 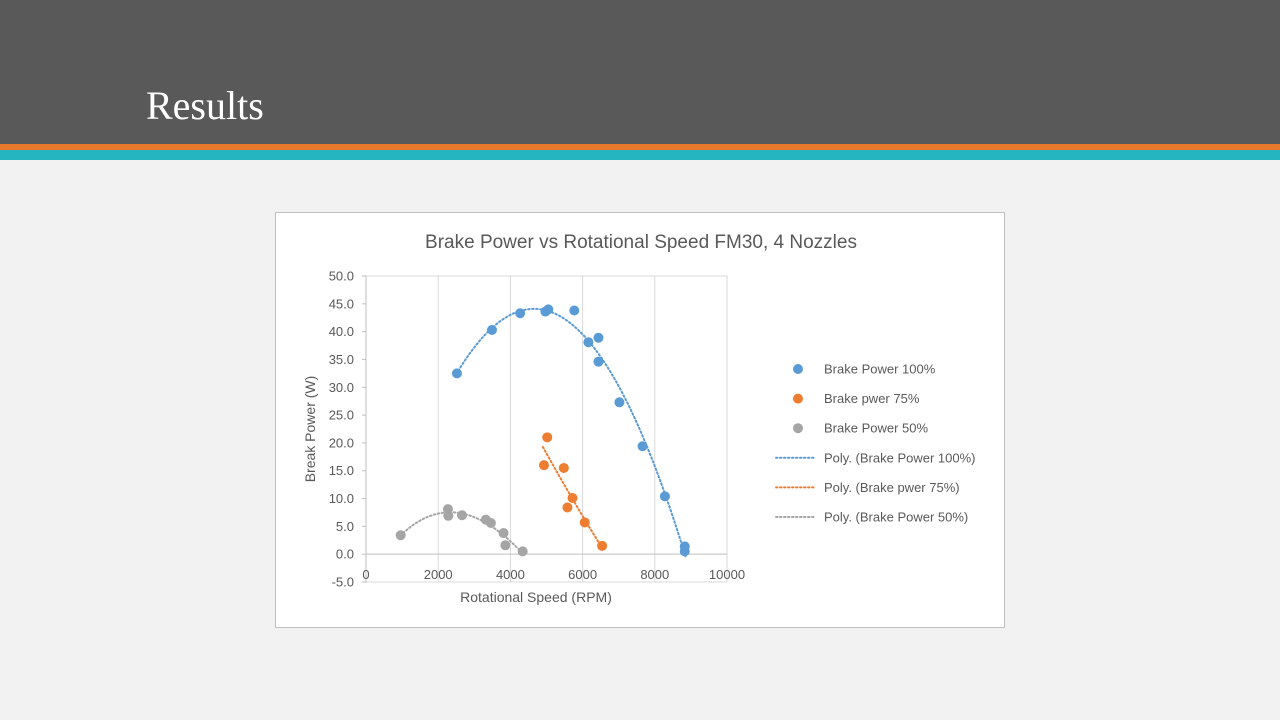 What do you see at coordinates (876, 428) in the screenshot?
I see `legend-label: Brake Power 50%` at bounding box center [876, 428].